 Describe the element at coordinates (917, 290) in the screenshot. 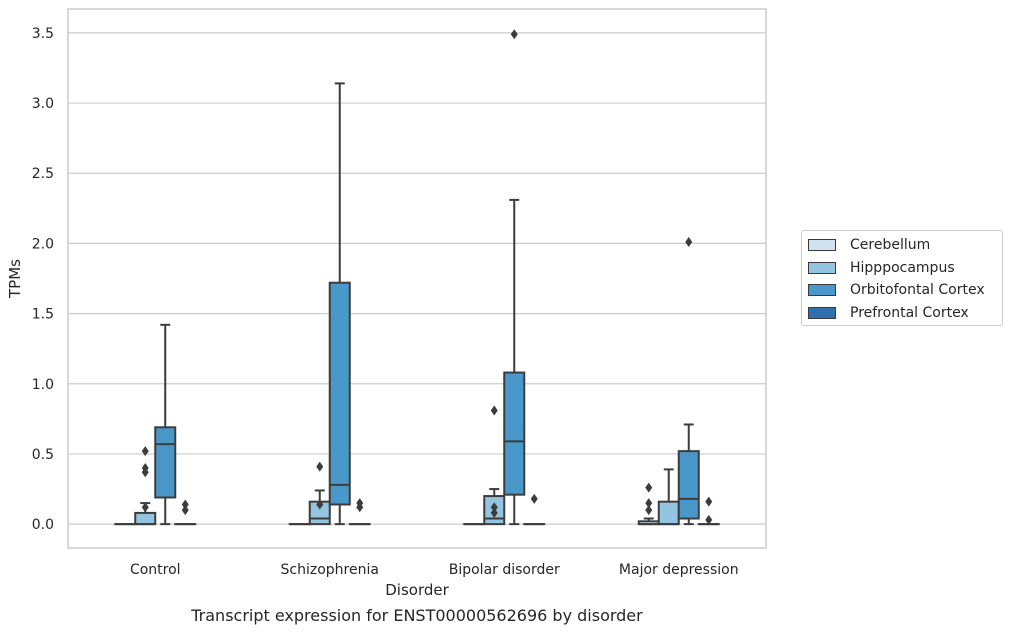

I see `legend-label: Orbitofontal Cortex` at that location.